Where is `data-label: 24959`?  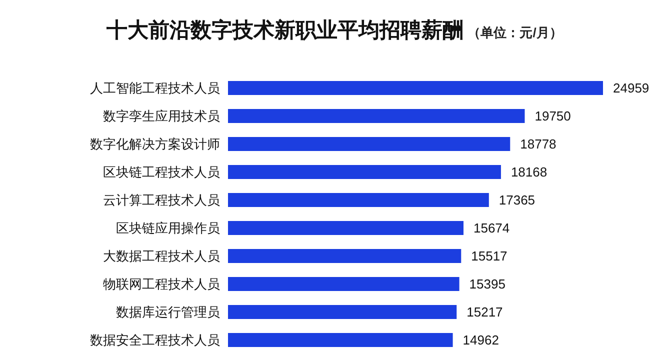
data-label: 24959 is located at coordinates (631, 88).